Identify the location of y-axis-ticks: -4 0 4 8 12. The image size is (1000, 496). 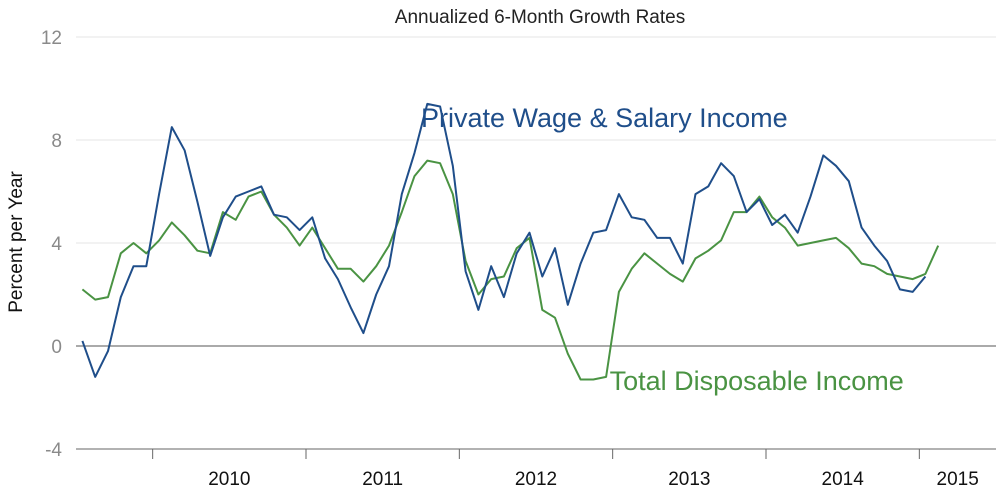
(52, 244).